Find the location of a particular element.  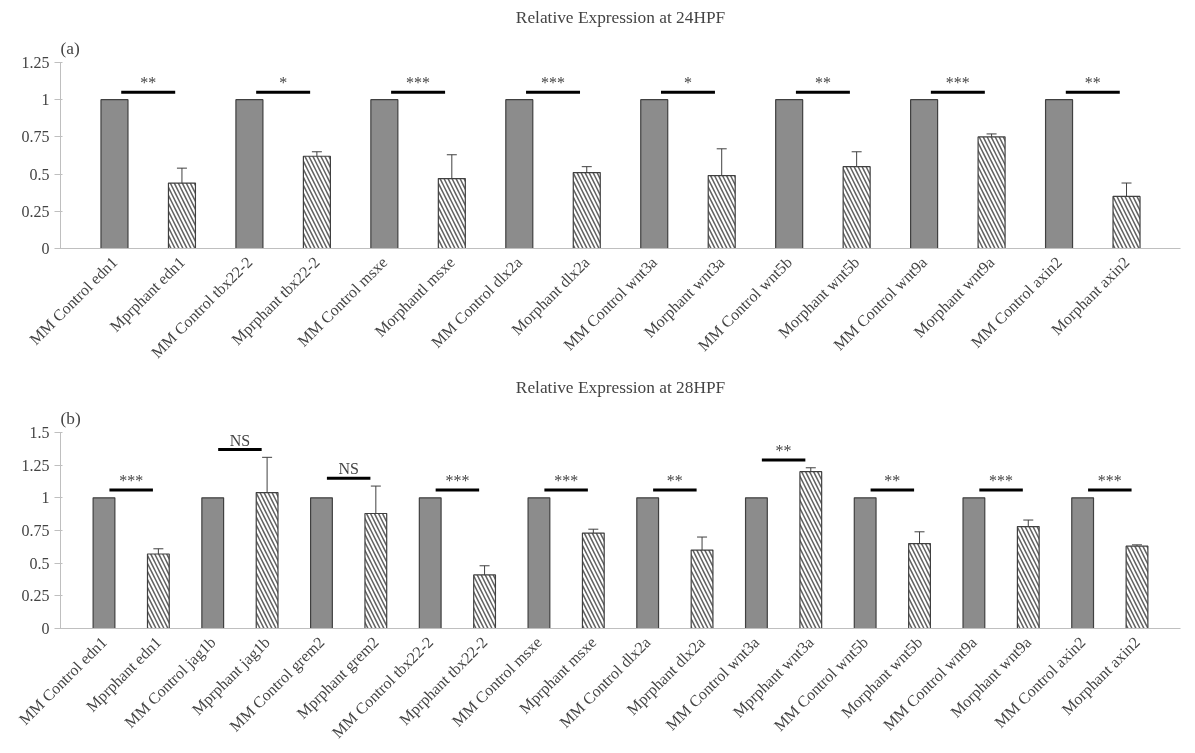

chart-title: Relative Expression at 24HPF is located at coordinates (620, 17).